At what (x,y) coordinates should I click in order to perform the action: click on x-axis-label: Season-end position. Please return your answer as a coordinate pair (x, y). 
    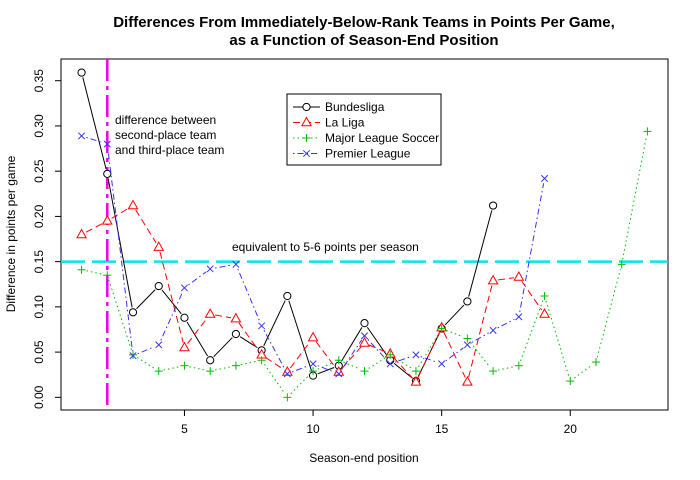
    Looking at the image, I should click on (363, 458).